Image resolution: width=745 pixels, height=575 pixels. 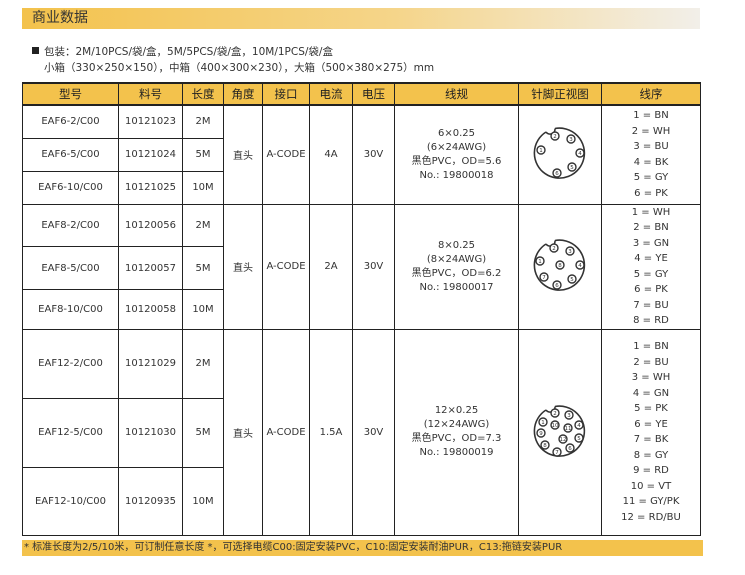 I want to click on part-number-cell: 10120057, so click(x=150, y=268).